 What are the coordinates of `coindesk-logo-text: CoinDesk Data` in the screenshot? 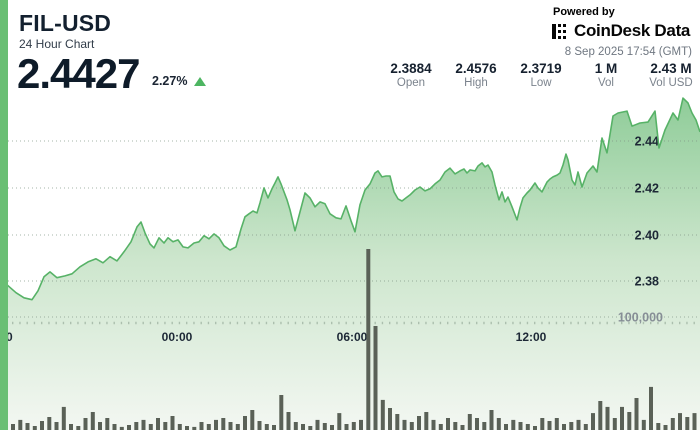 It's located at (632, 30).